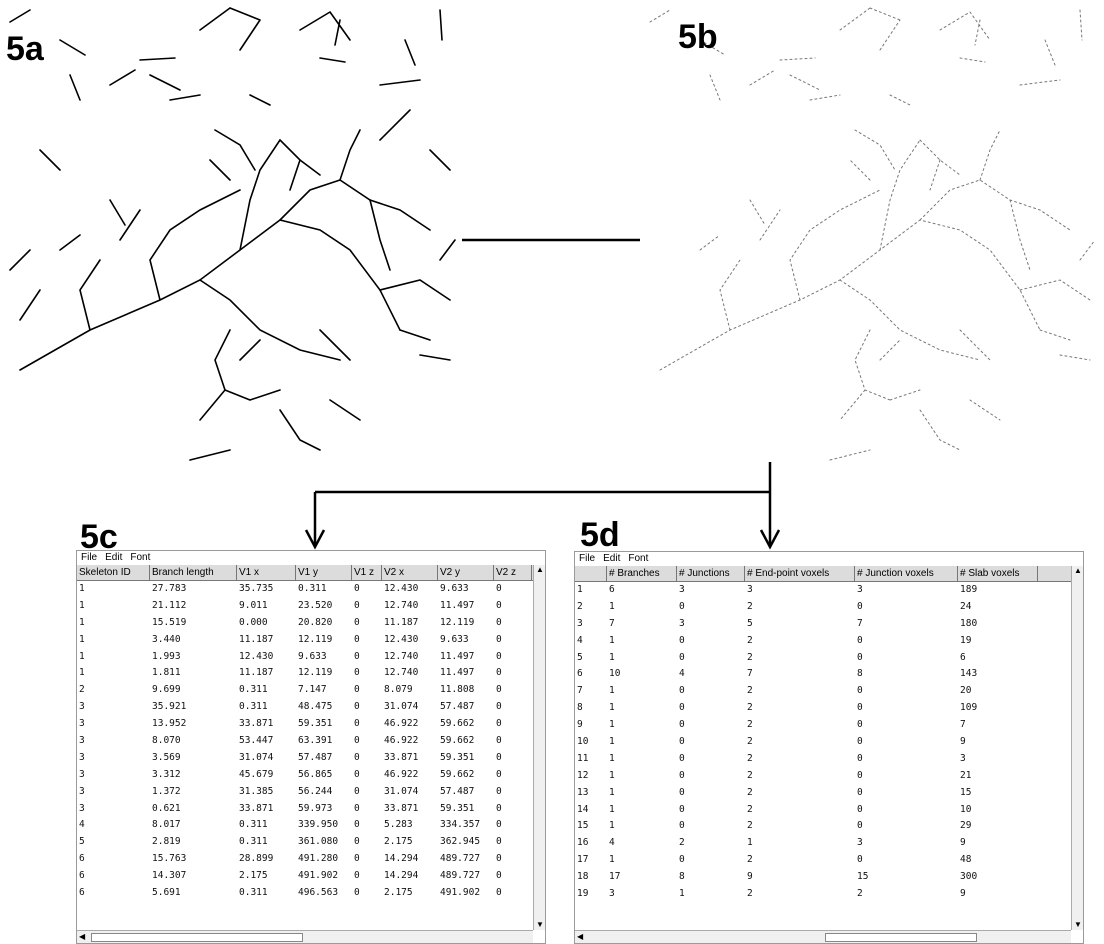 The width and height of the screenshot is (1104, 944). What do you see at coordinates (305, 758) in the screenshot?
I see `table-row: 3 3.569 31.074 57.487 0 33.871 59.351 0` at bounding box center [305, 758].